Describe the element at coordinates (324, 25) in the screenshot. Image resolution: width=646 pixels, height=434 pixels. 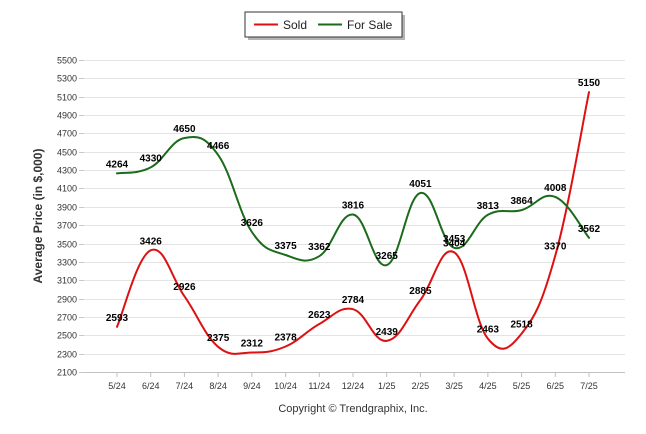
I see `legend: Sold For Sale` at that location.